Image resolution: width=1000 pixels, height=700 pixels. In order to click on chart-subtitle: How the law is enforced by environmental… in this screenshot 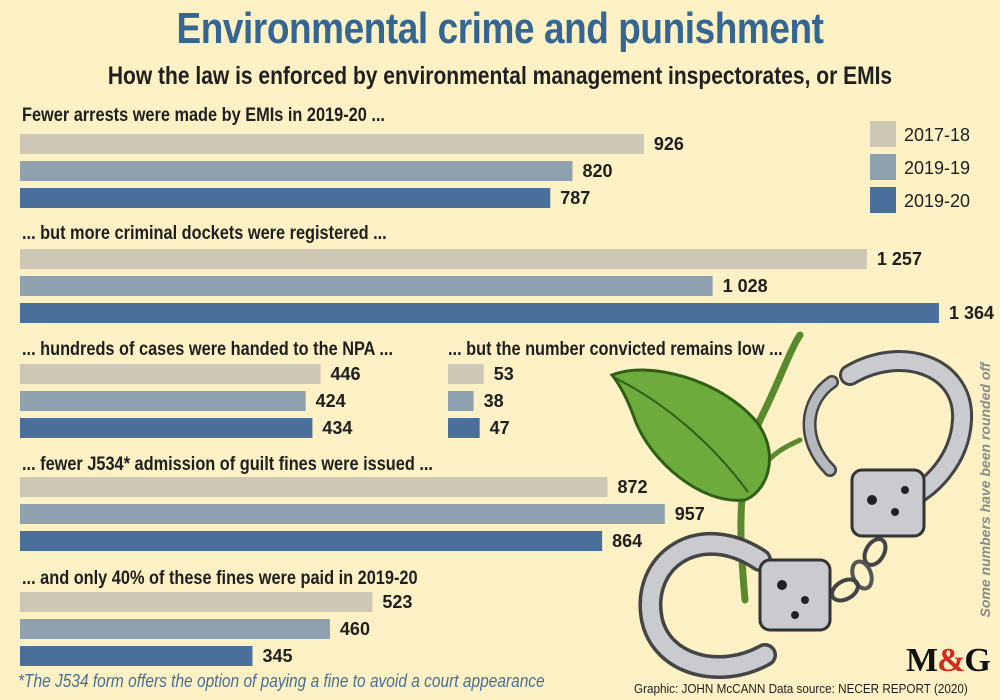, I will do `click(500, 76)`.